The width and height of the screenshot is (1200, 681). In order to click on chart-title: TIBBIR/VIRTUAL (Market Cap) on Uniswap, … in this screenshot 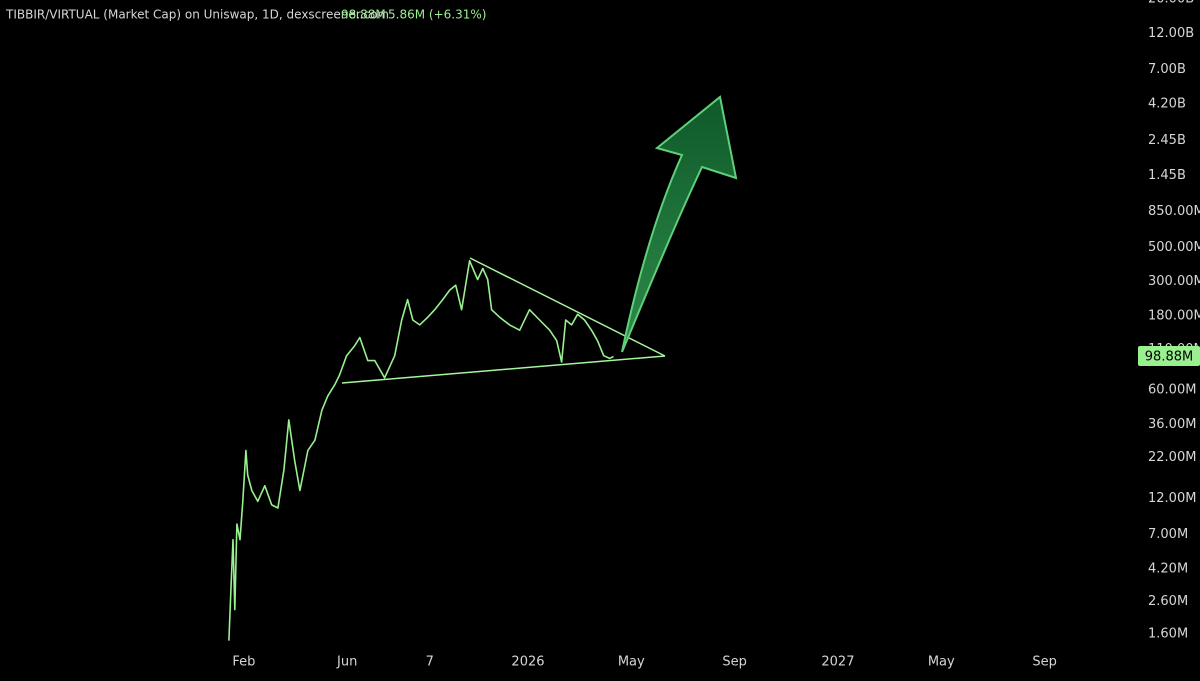, I will do `click(197, 15)`.